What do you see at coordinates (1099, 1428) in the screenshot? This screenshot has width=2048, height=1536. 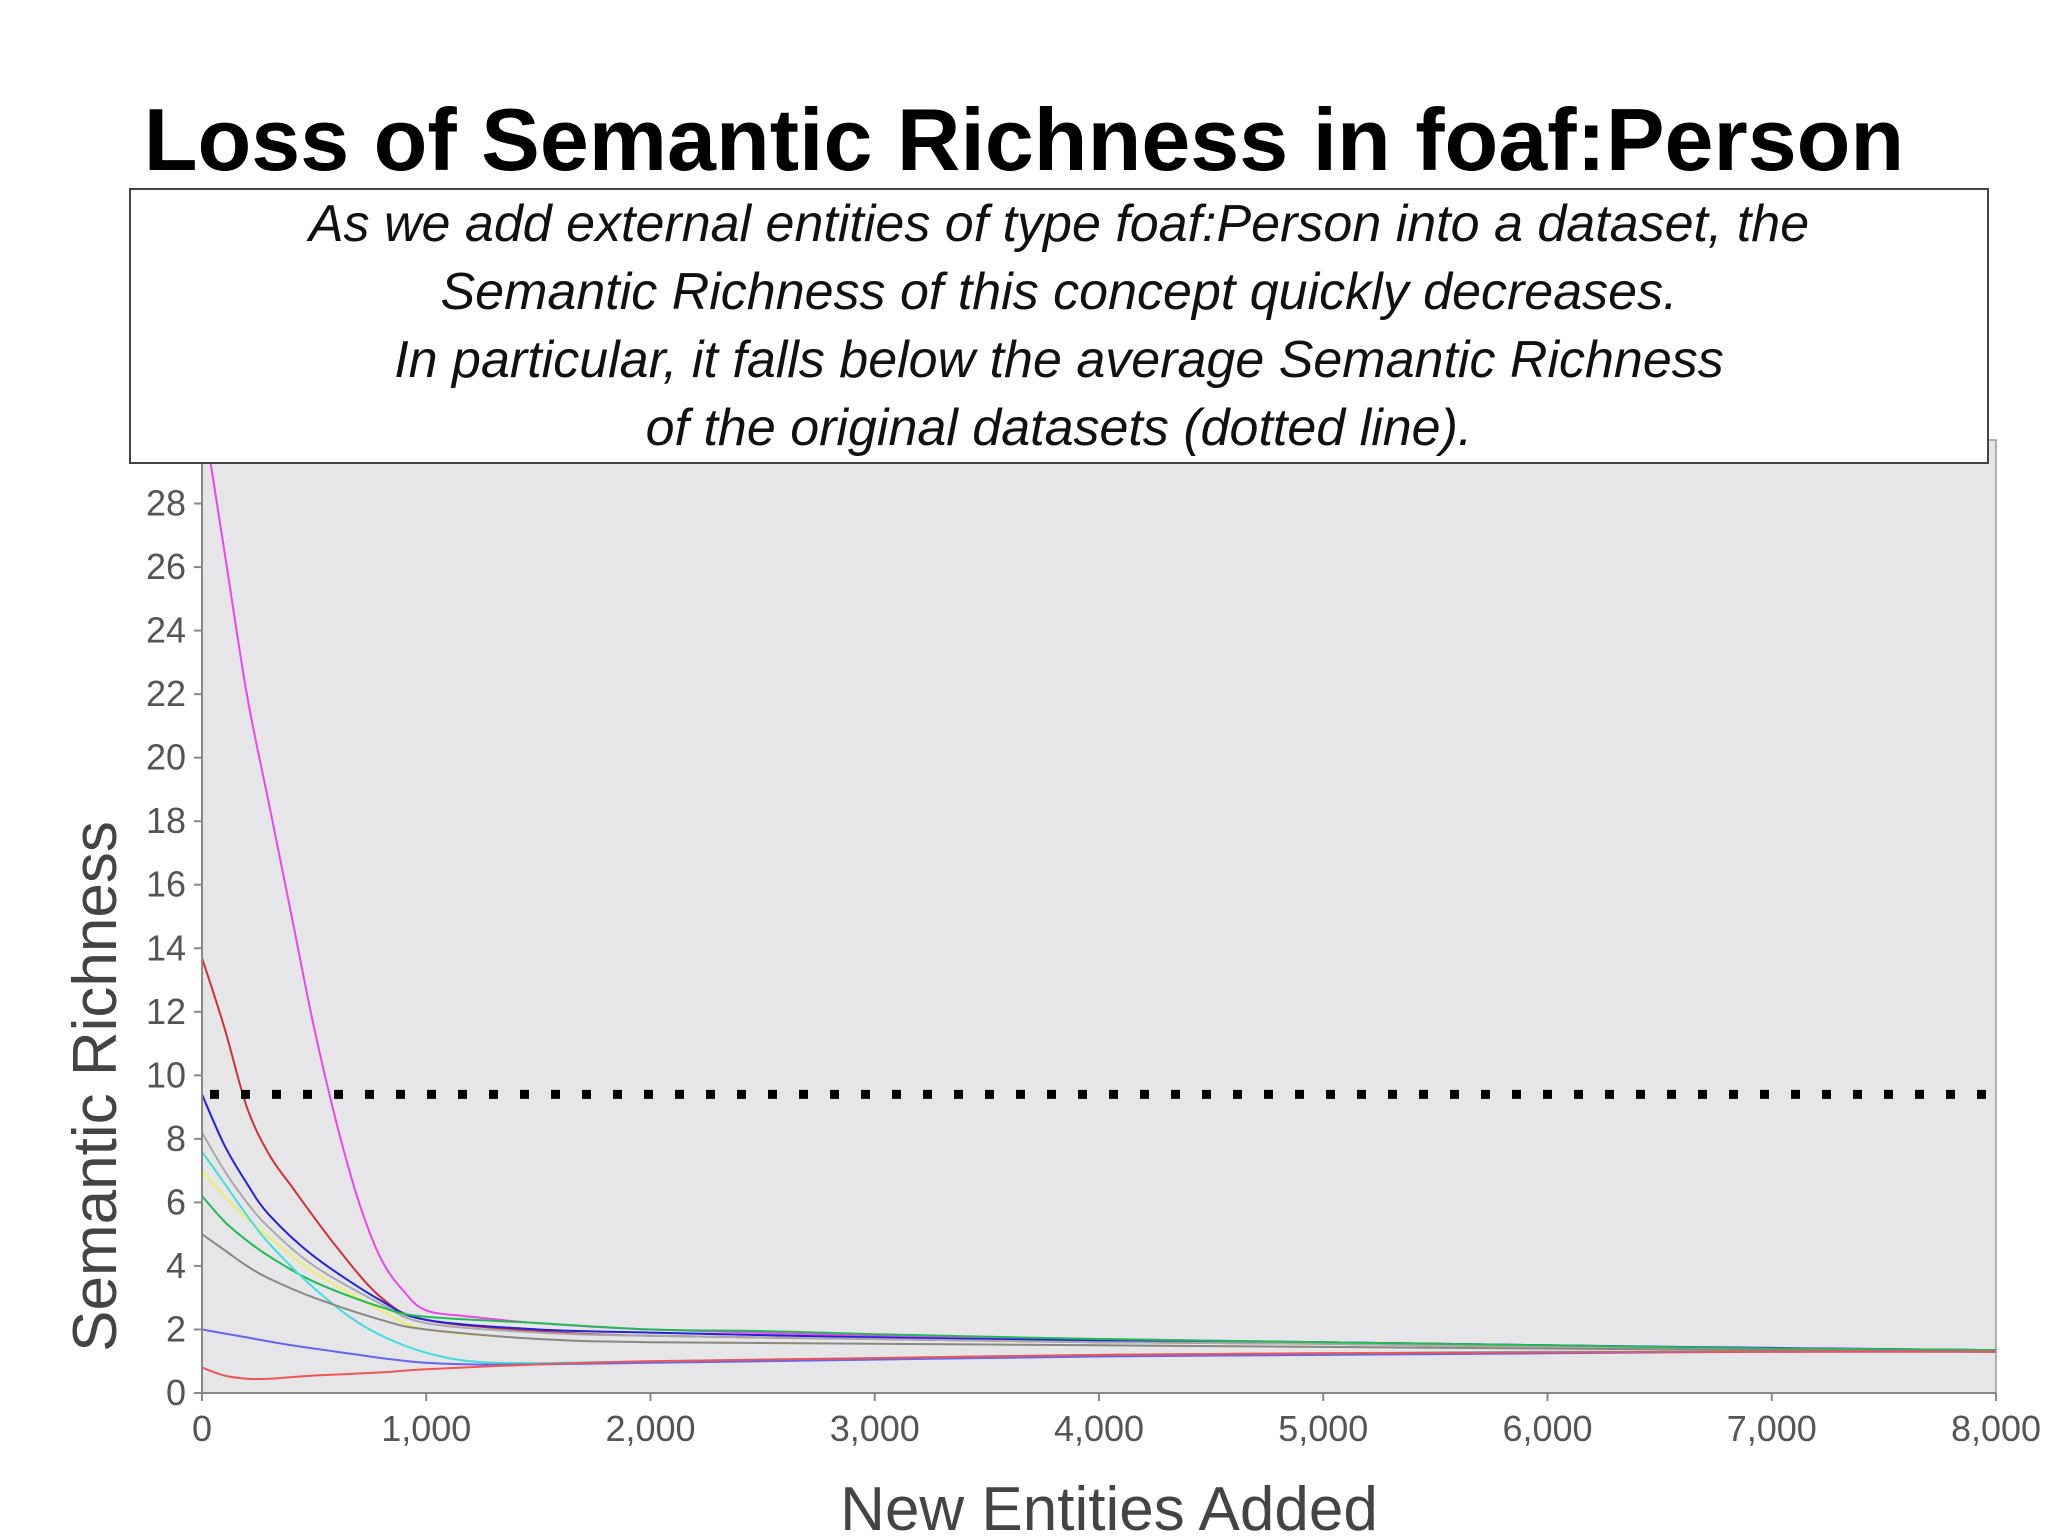 I see `x-tick-label: 4,000` at bounding box center [1099, 1428].